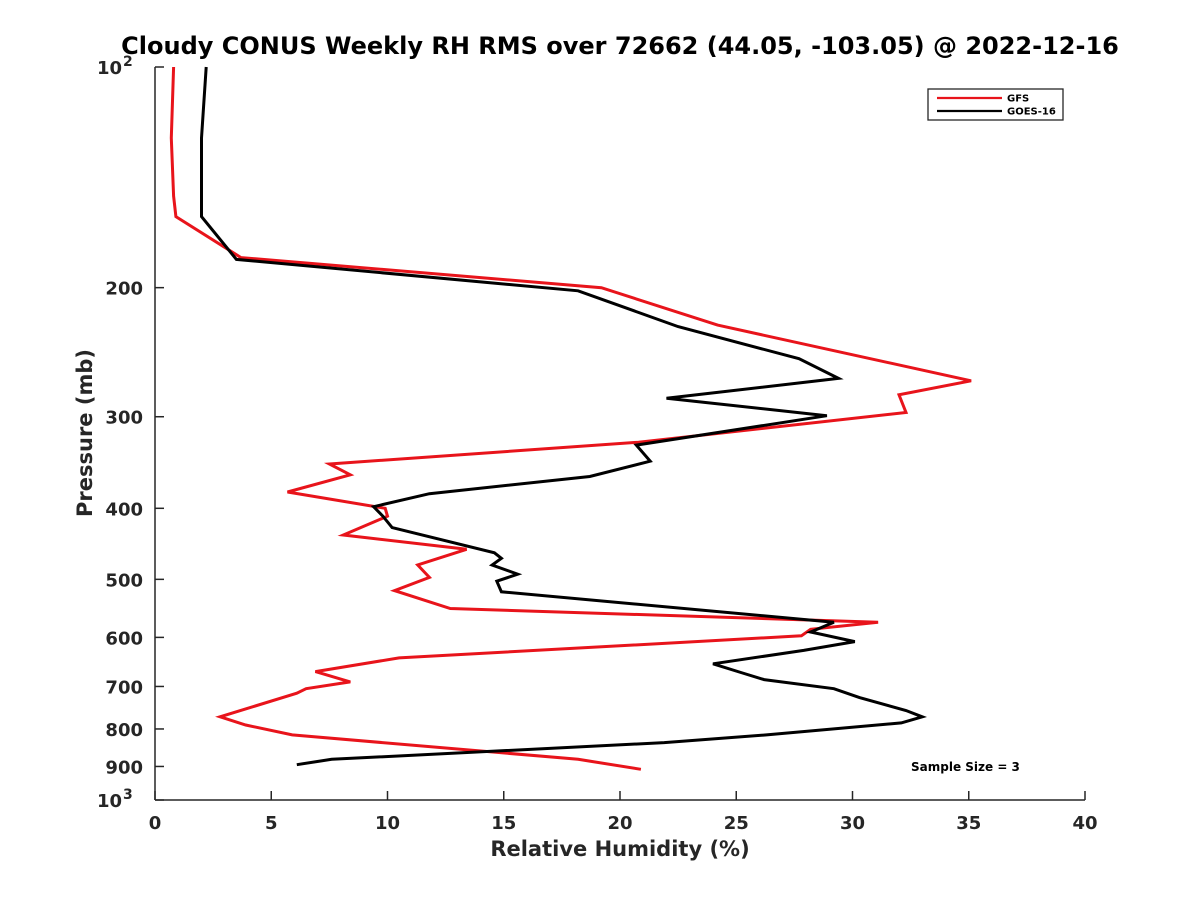 The height and width of the screenshot is (900, 1200). What do you see at coordinates (965, 767) in the screenshot?
I see `sample-size-annotation: Sample Size = 3` at bounding box center [965, 767].